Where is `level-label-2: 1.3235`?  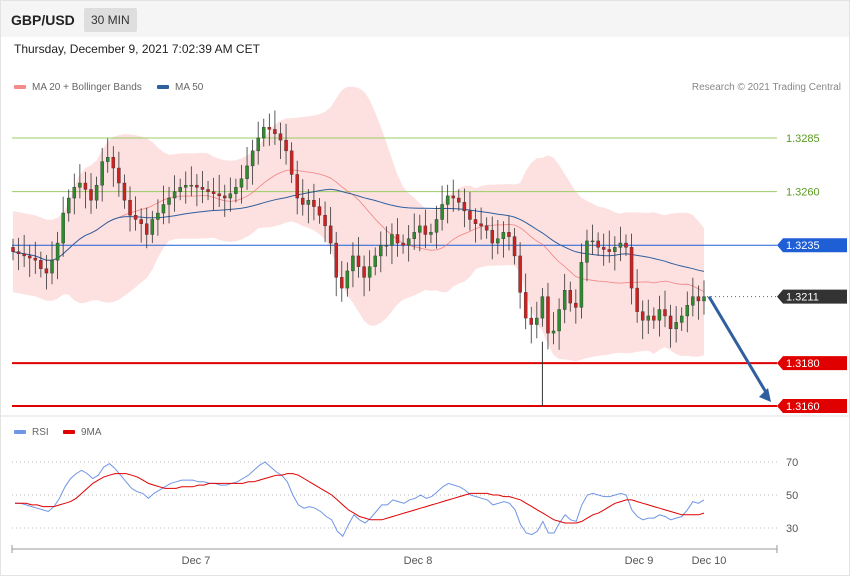 level-label-2: 1.3235 is located at coordinates (803, 246).